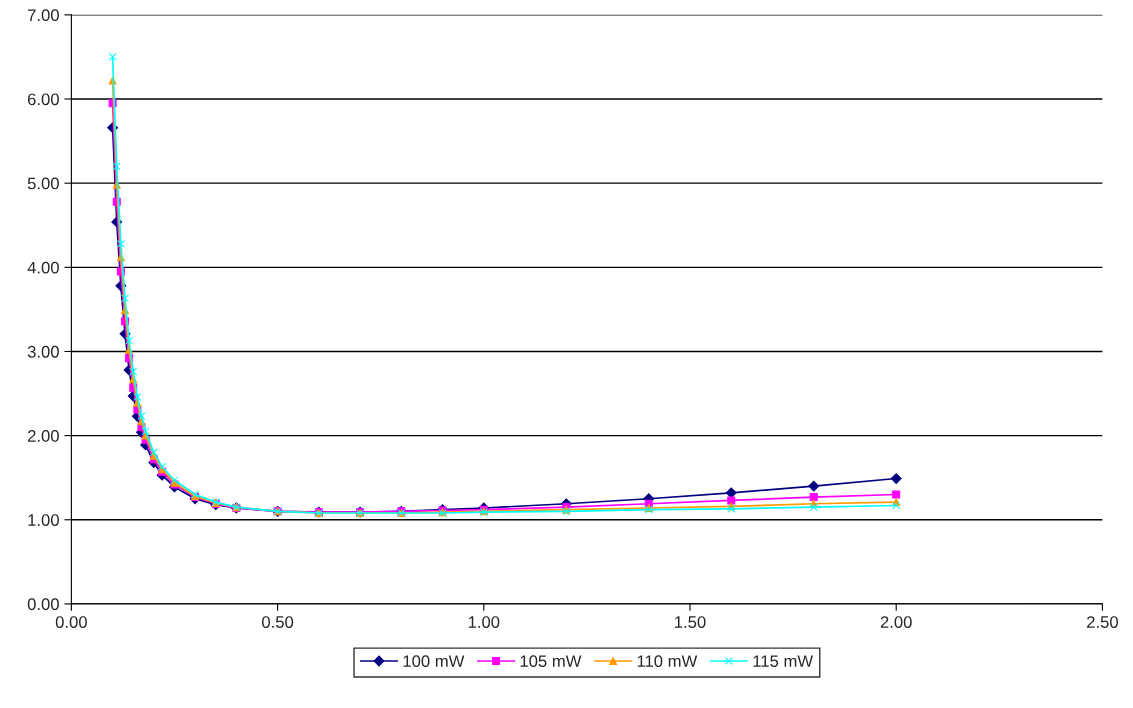  Describe the element at coordinates (690, 622) in the screenshot. I see `x-tick-label: 1.50` at that location.